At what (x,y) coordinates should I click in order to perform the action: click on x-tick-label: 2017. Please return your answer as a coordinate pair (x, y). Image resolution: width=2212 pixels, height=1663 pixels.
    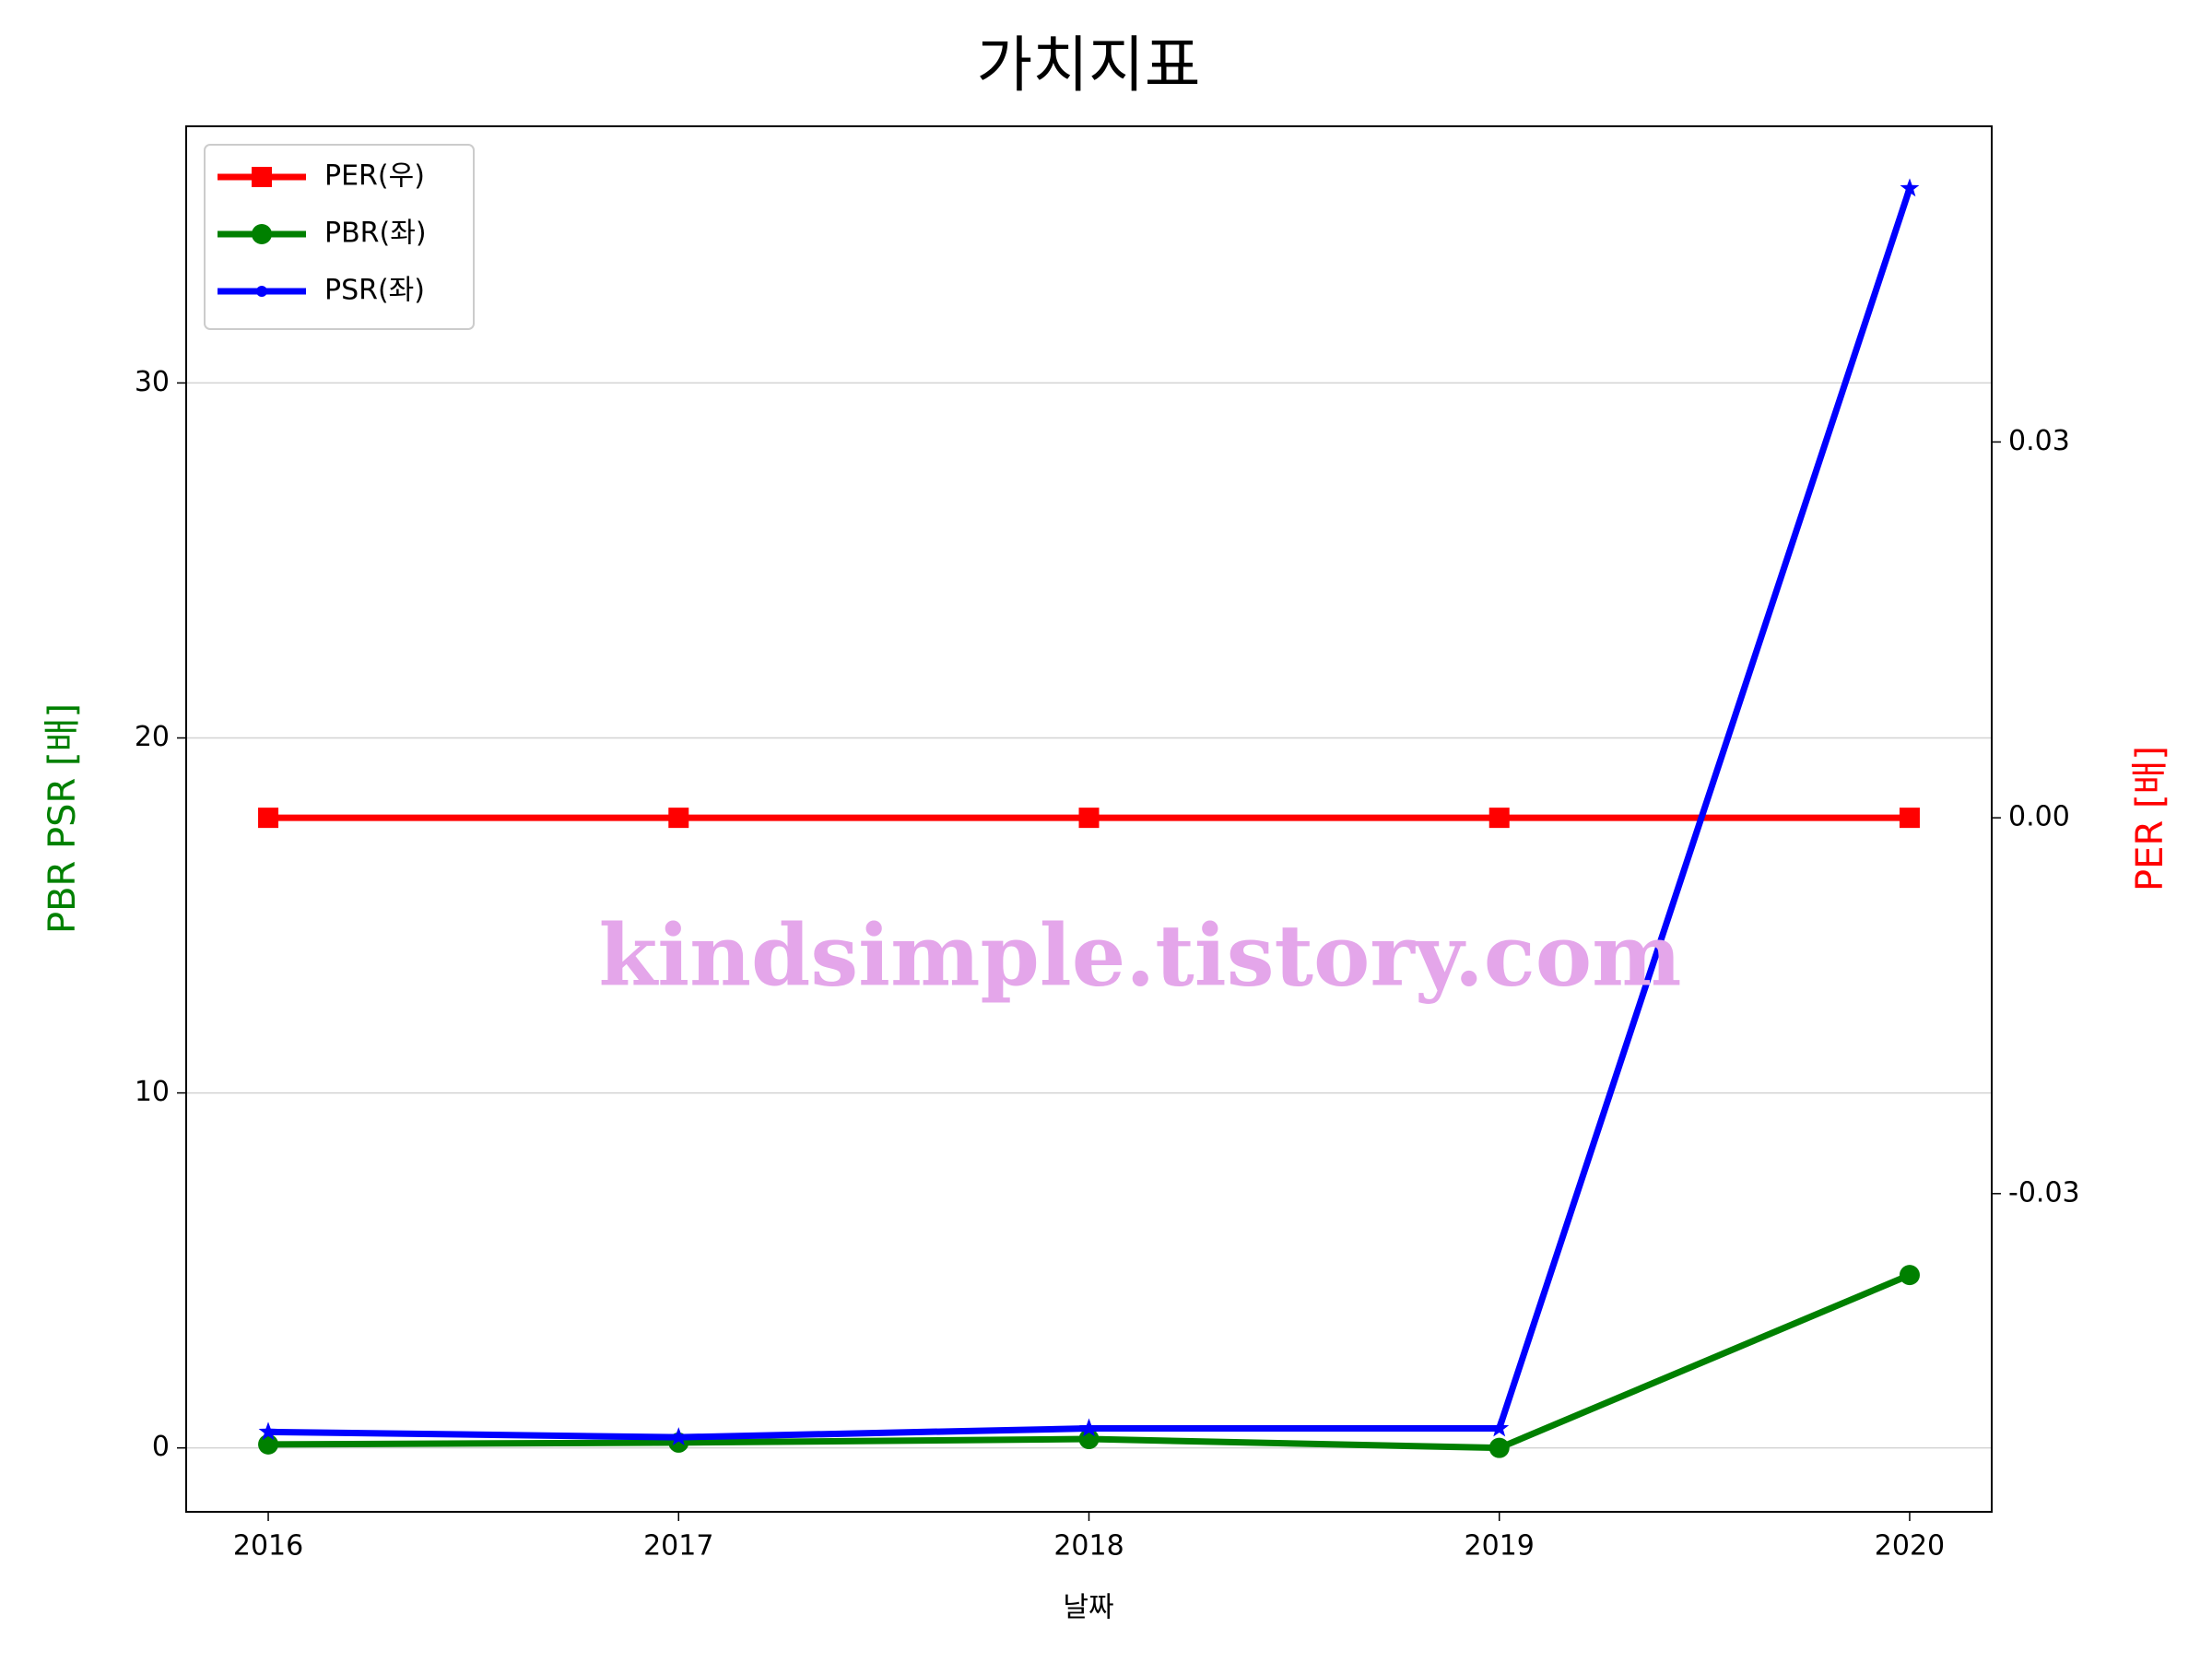
    Looking at the image, I should click on (678, 1546).